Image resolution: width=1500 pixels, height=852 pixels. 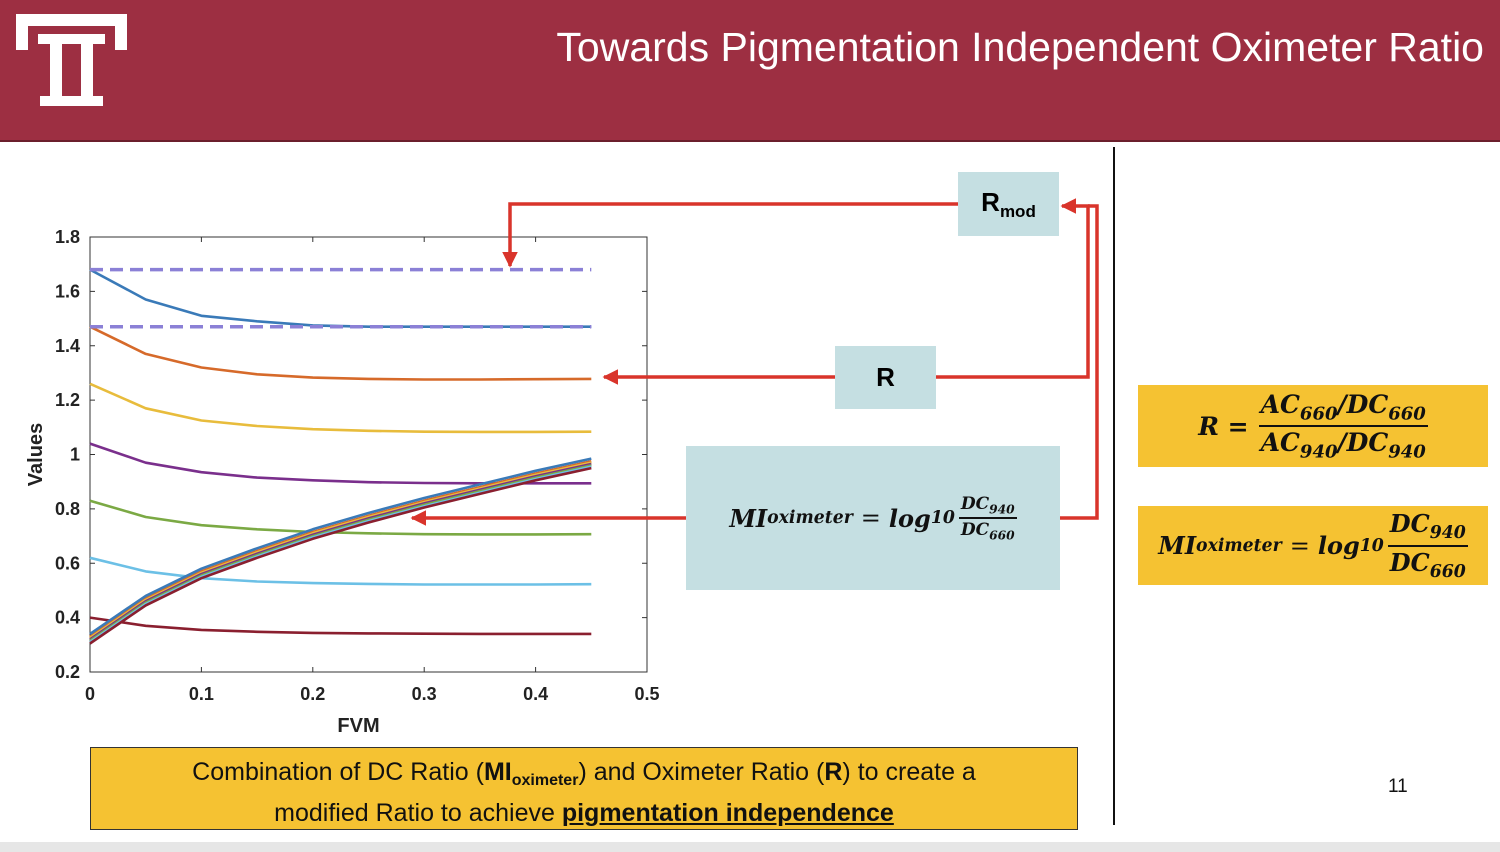 I want to click on y-tick-label: 0.8, so click(x=67, y=509).